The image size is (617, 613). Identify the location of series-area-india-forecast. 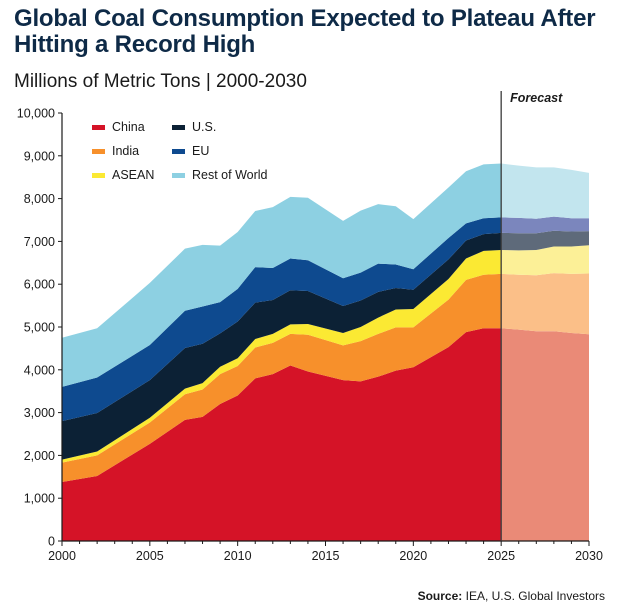
(545, 304).